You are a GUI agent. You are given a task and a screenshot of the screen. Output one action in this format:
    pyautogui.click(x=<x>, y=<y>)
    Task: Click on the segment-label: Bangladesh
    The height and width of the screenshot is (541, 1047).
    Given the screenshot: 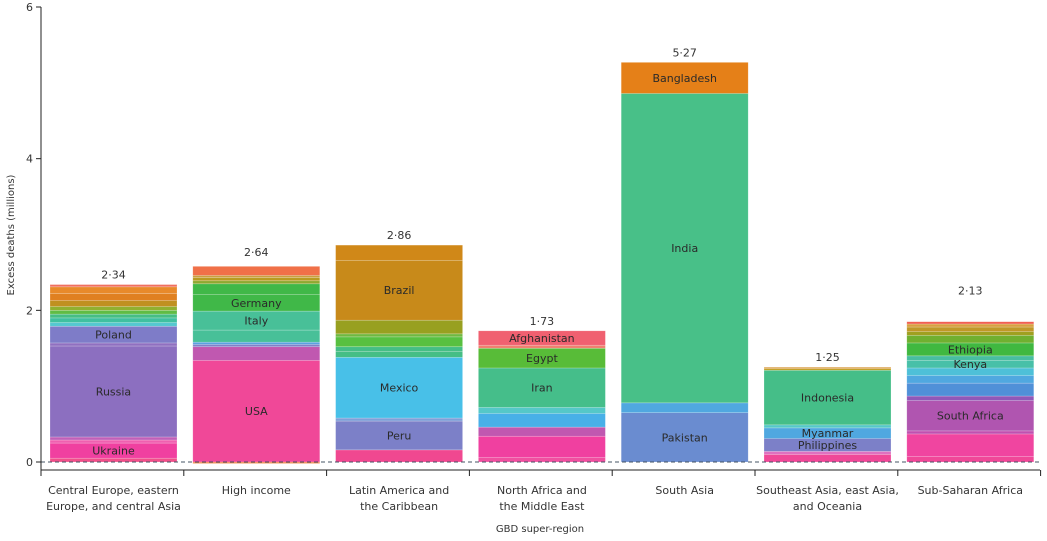 What is the action you would take?
    pyautogui.click(x=684, y=78)
    